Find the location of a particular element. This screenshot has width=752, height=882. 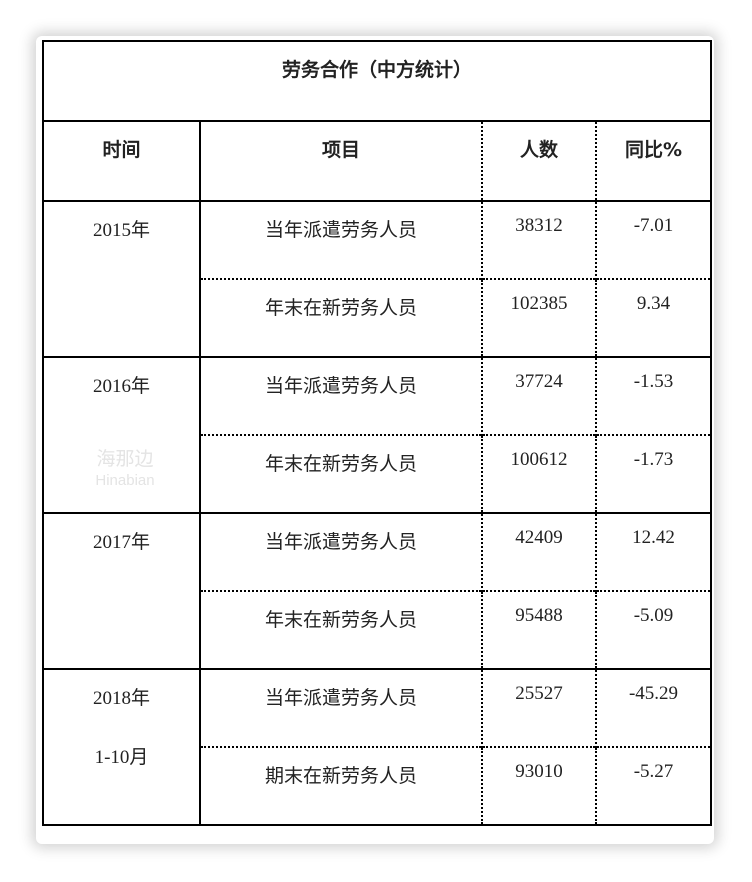

period-cell: 2018年 1-10月 is located at coordinates (121, 746).